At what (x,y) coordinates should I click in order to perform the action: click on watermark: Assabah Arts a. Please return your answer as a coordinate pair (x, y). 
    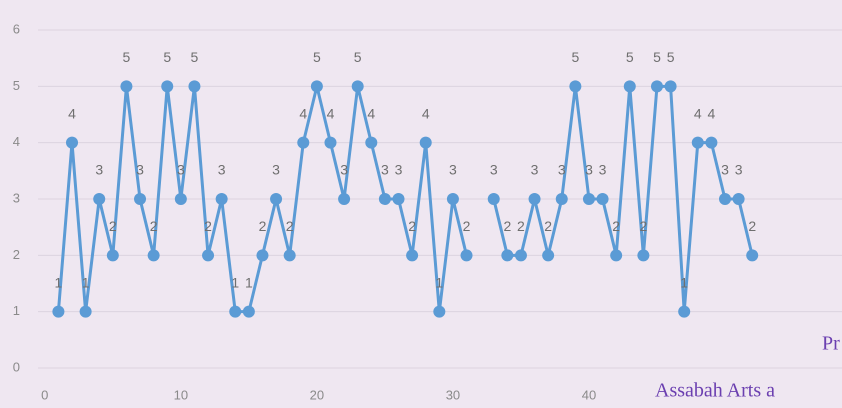
    Looking at the image, I should click on (715, 391).